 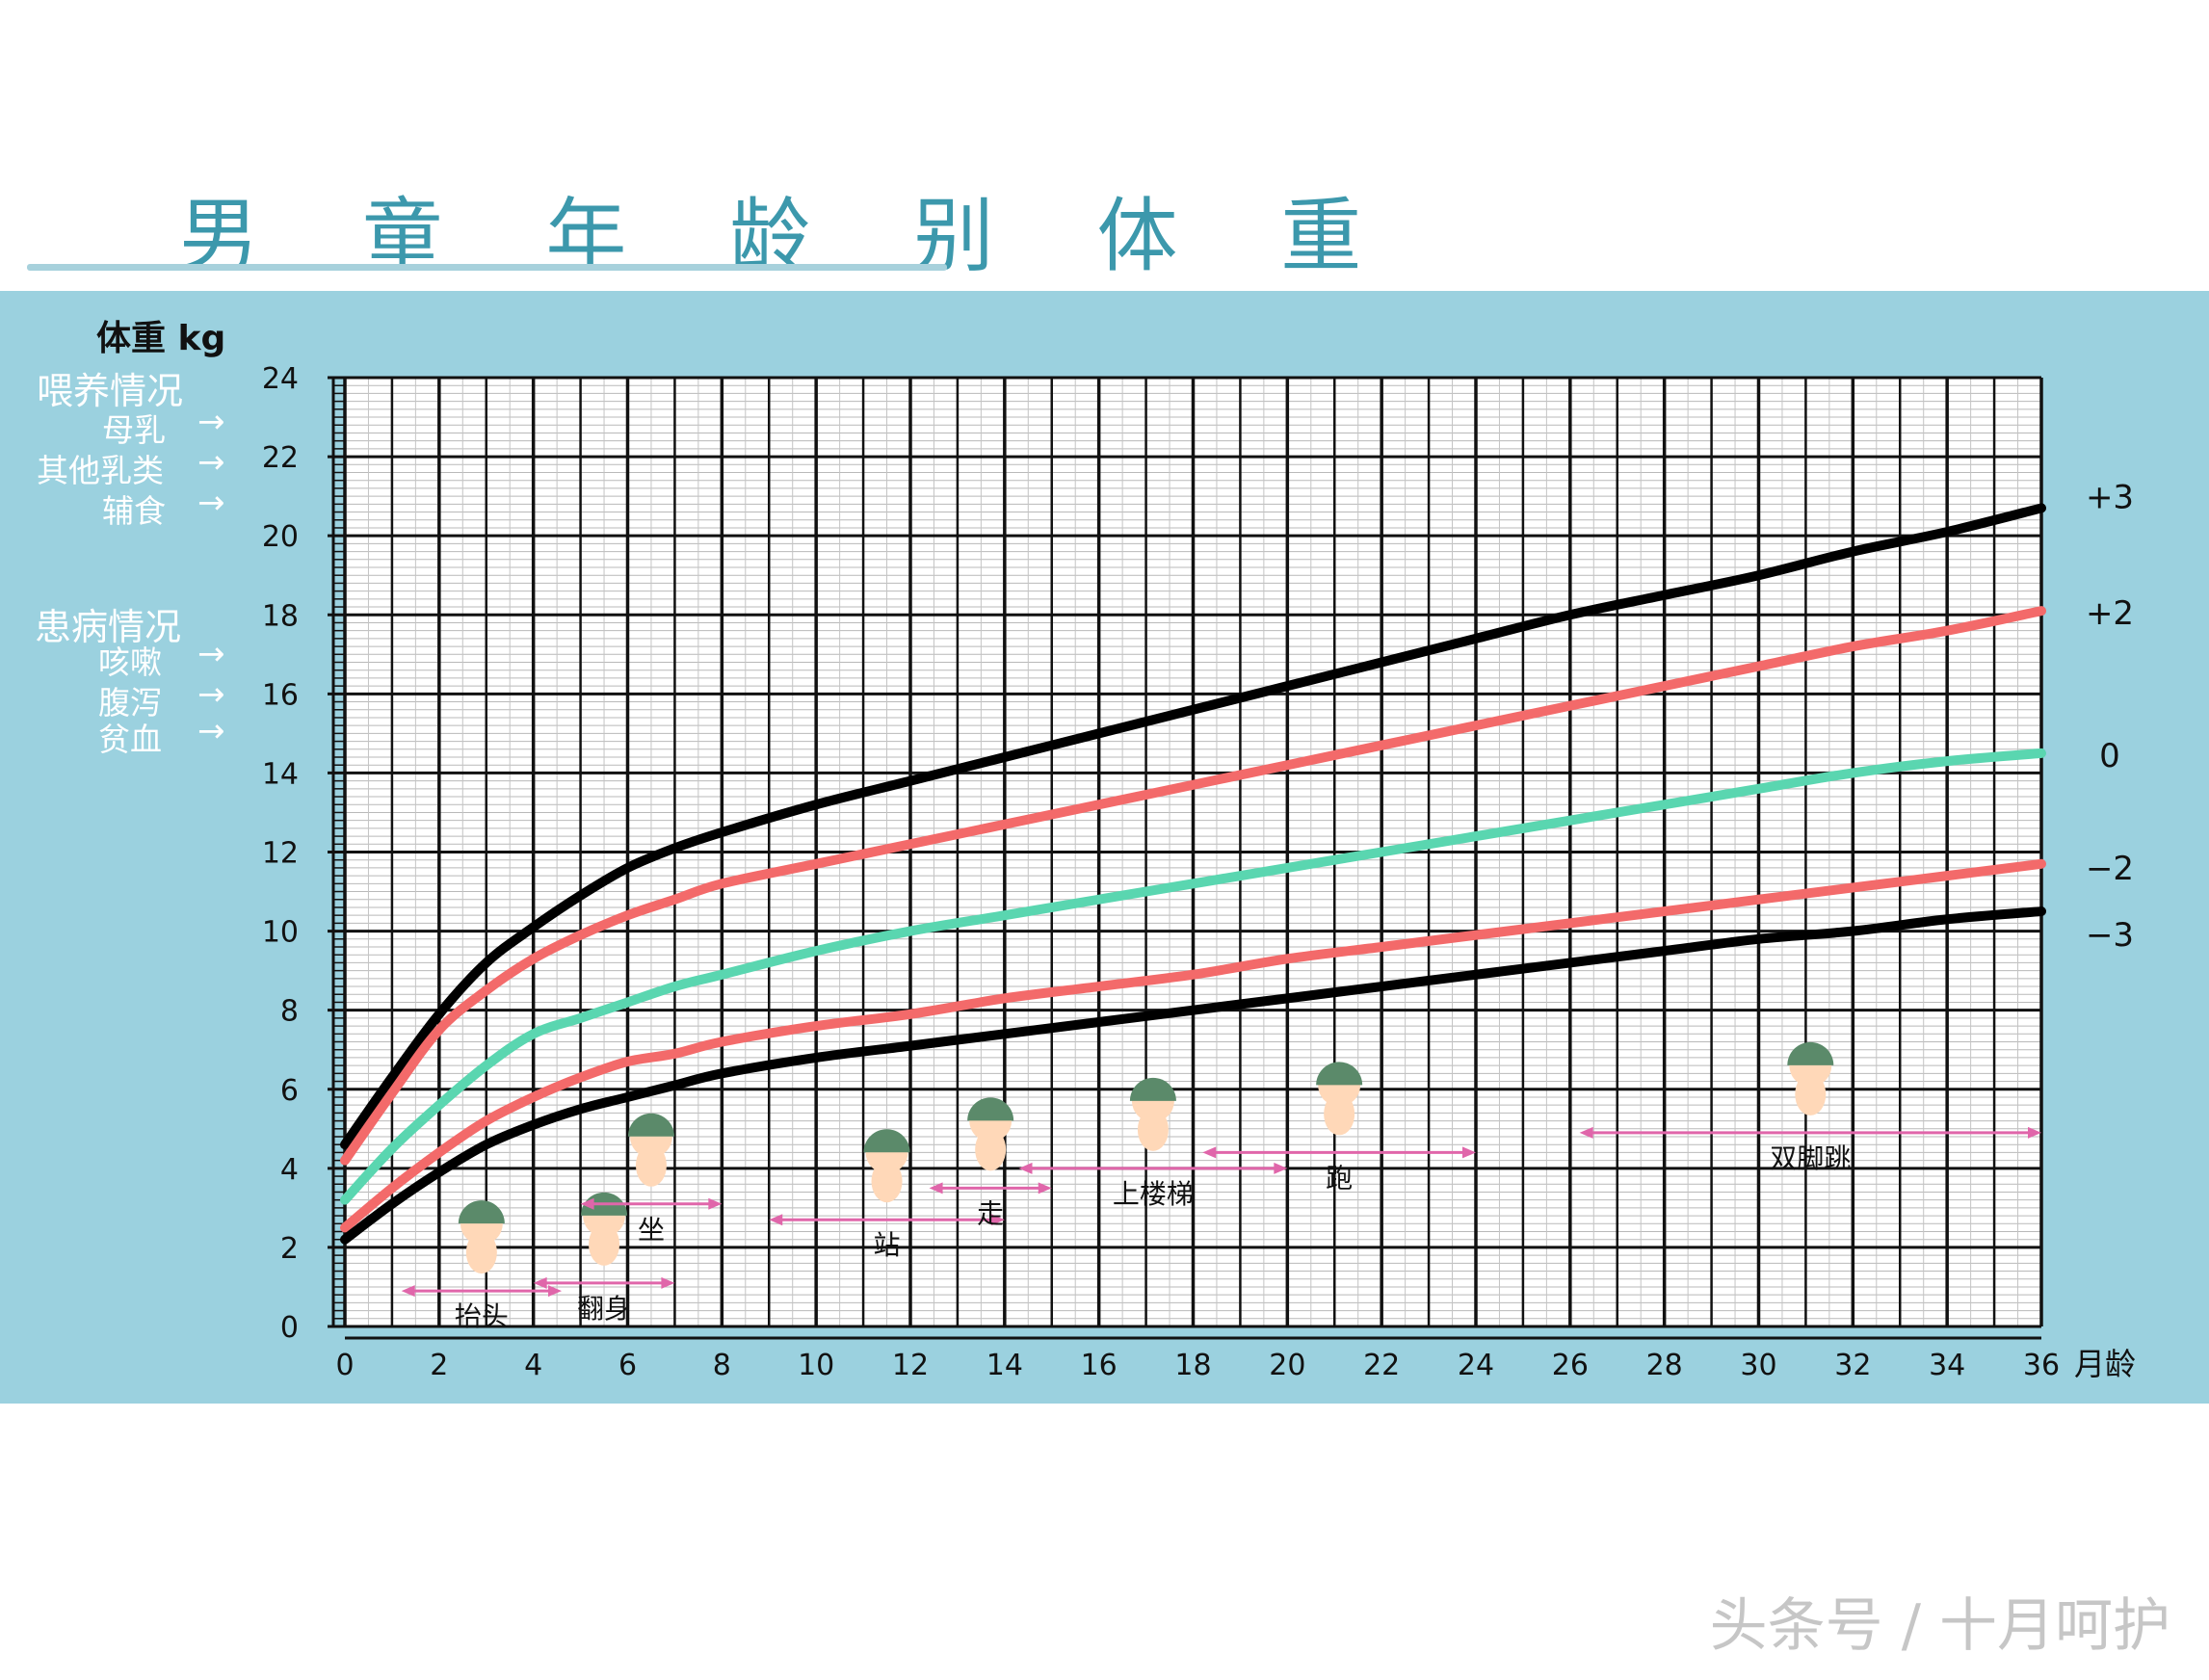 I want to click on x-tick-label: 20, so click(x=1287, y=1366).